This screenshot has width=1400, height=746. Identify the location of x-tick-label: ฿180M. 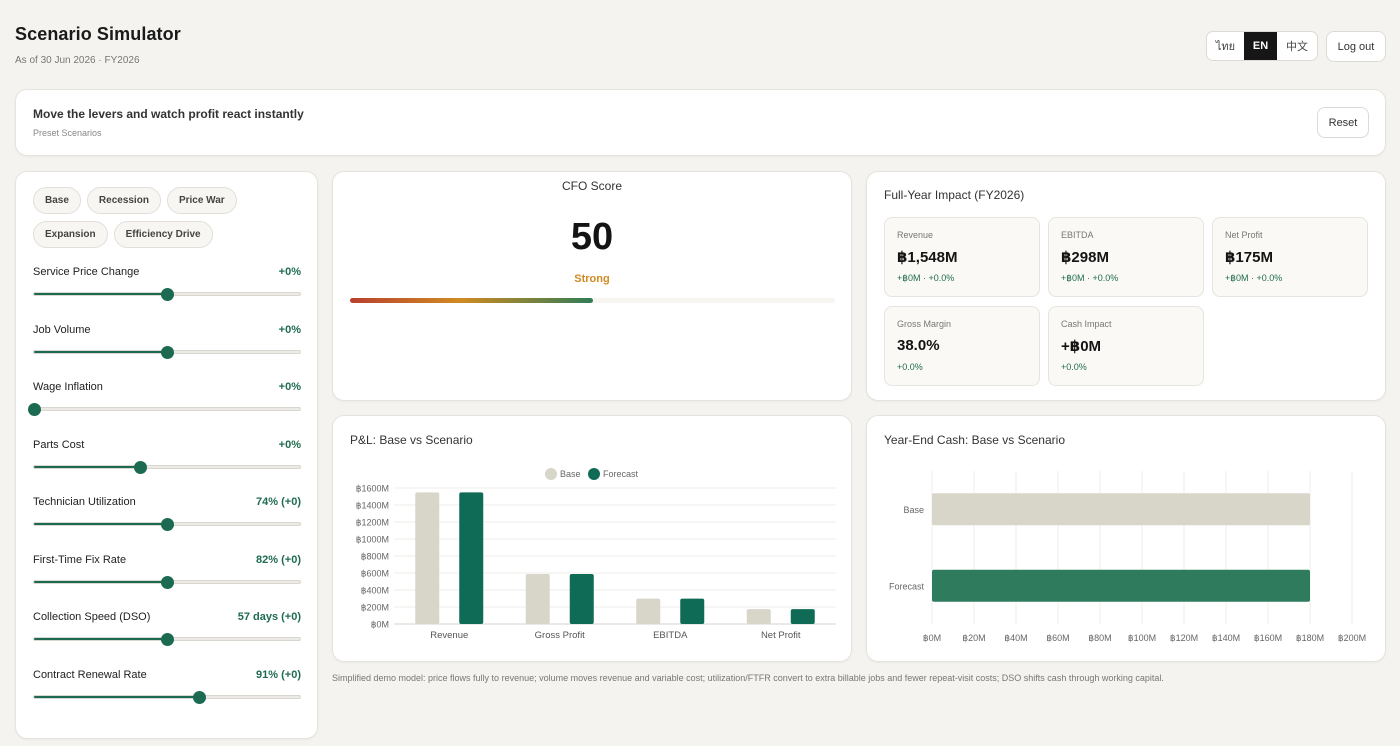
(1310, 638).